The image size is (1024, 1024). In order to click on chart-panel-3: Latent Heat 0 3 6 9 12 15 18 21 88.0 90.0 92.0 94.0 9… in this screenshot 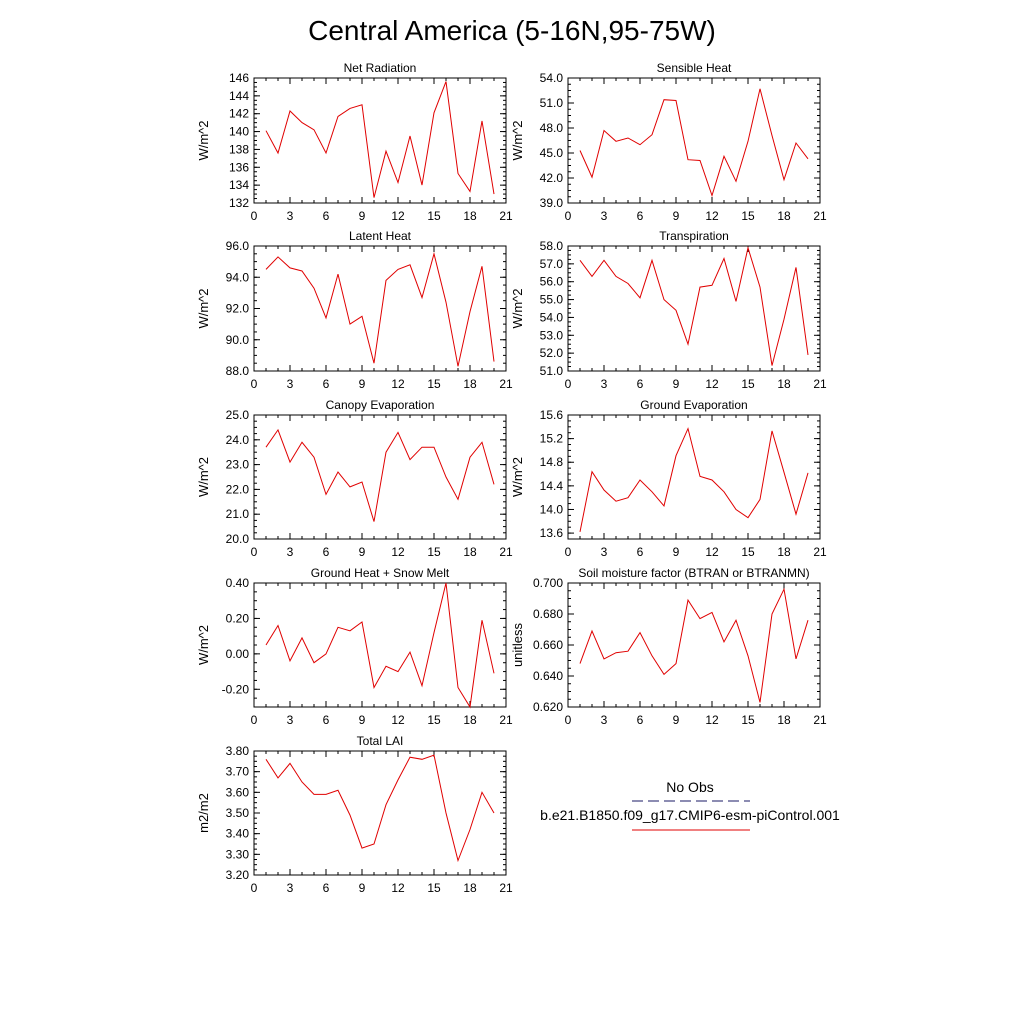, I will do `click(354, 310)`.